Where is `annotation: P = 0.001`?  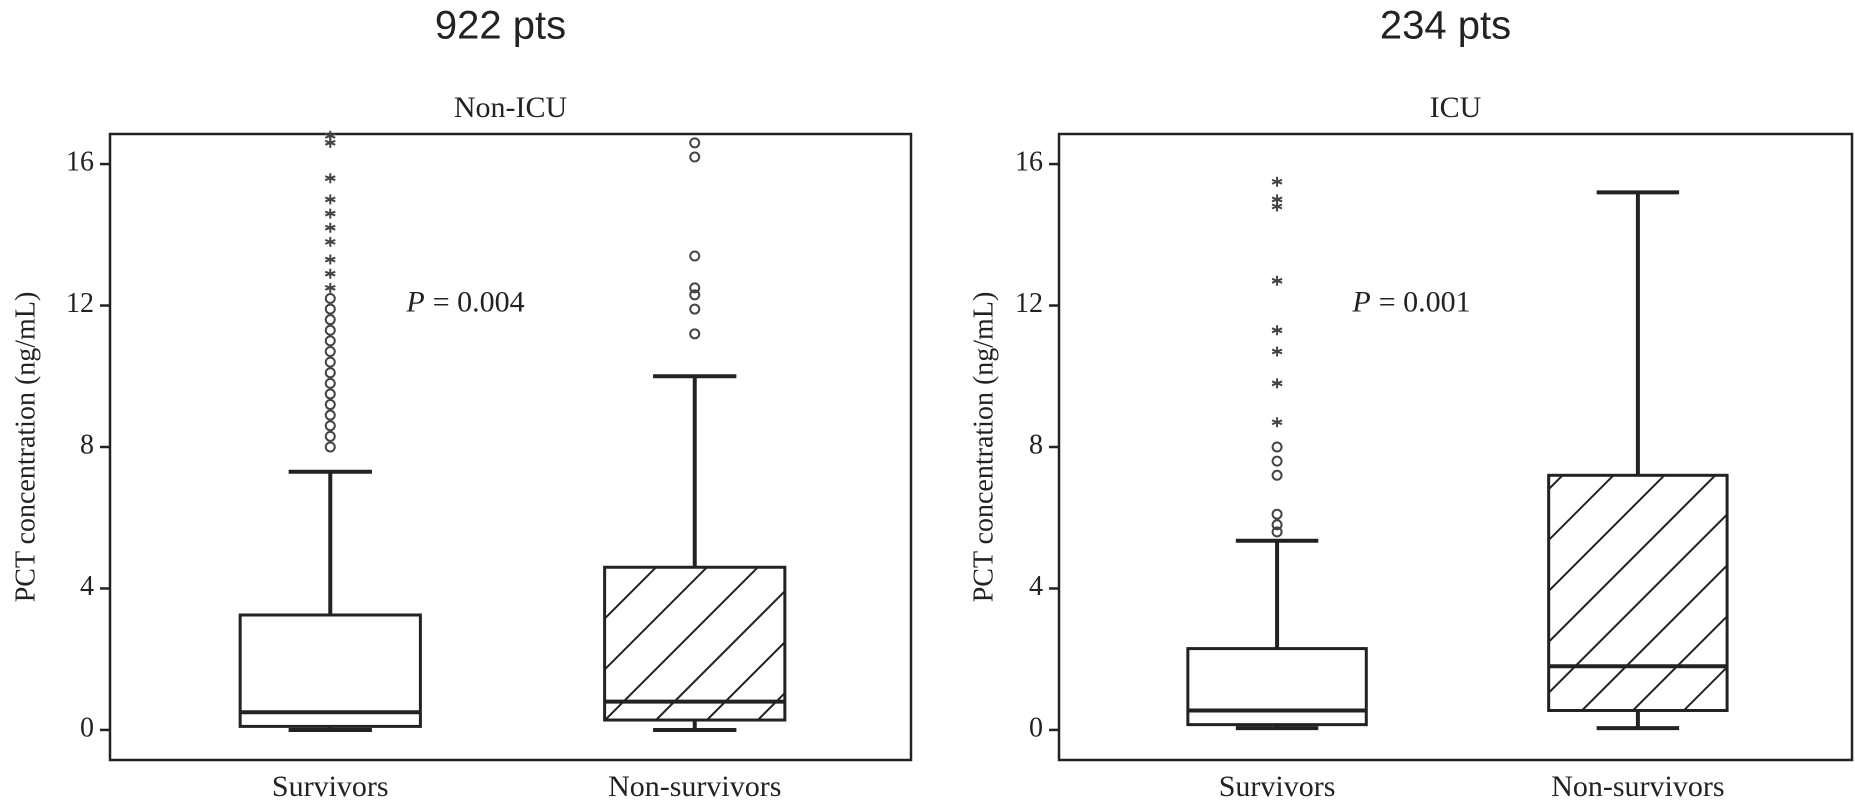
annotation: P = 0.001 is located at coordinates (1410, 301).